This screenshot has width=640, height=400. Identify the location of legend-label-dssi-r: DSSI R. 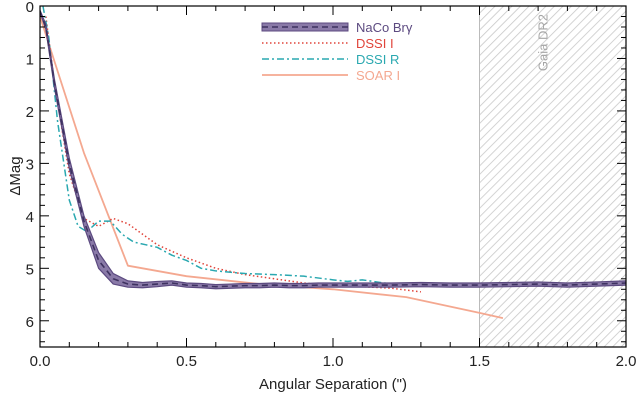
(377, 59).